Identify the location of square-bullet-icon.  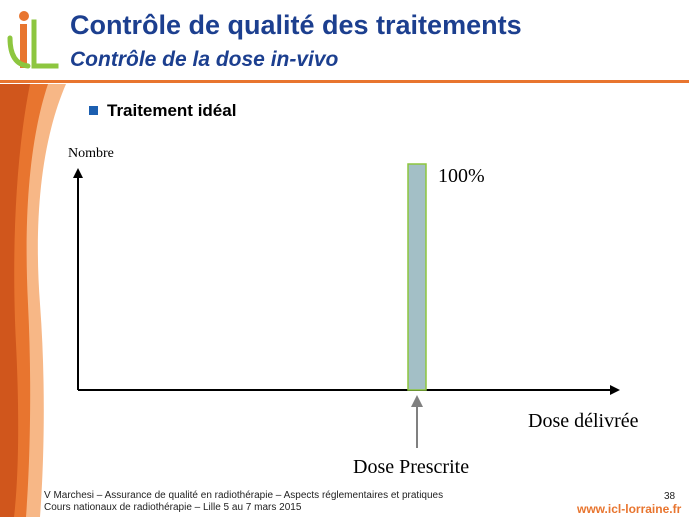
(93, 110).